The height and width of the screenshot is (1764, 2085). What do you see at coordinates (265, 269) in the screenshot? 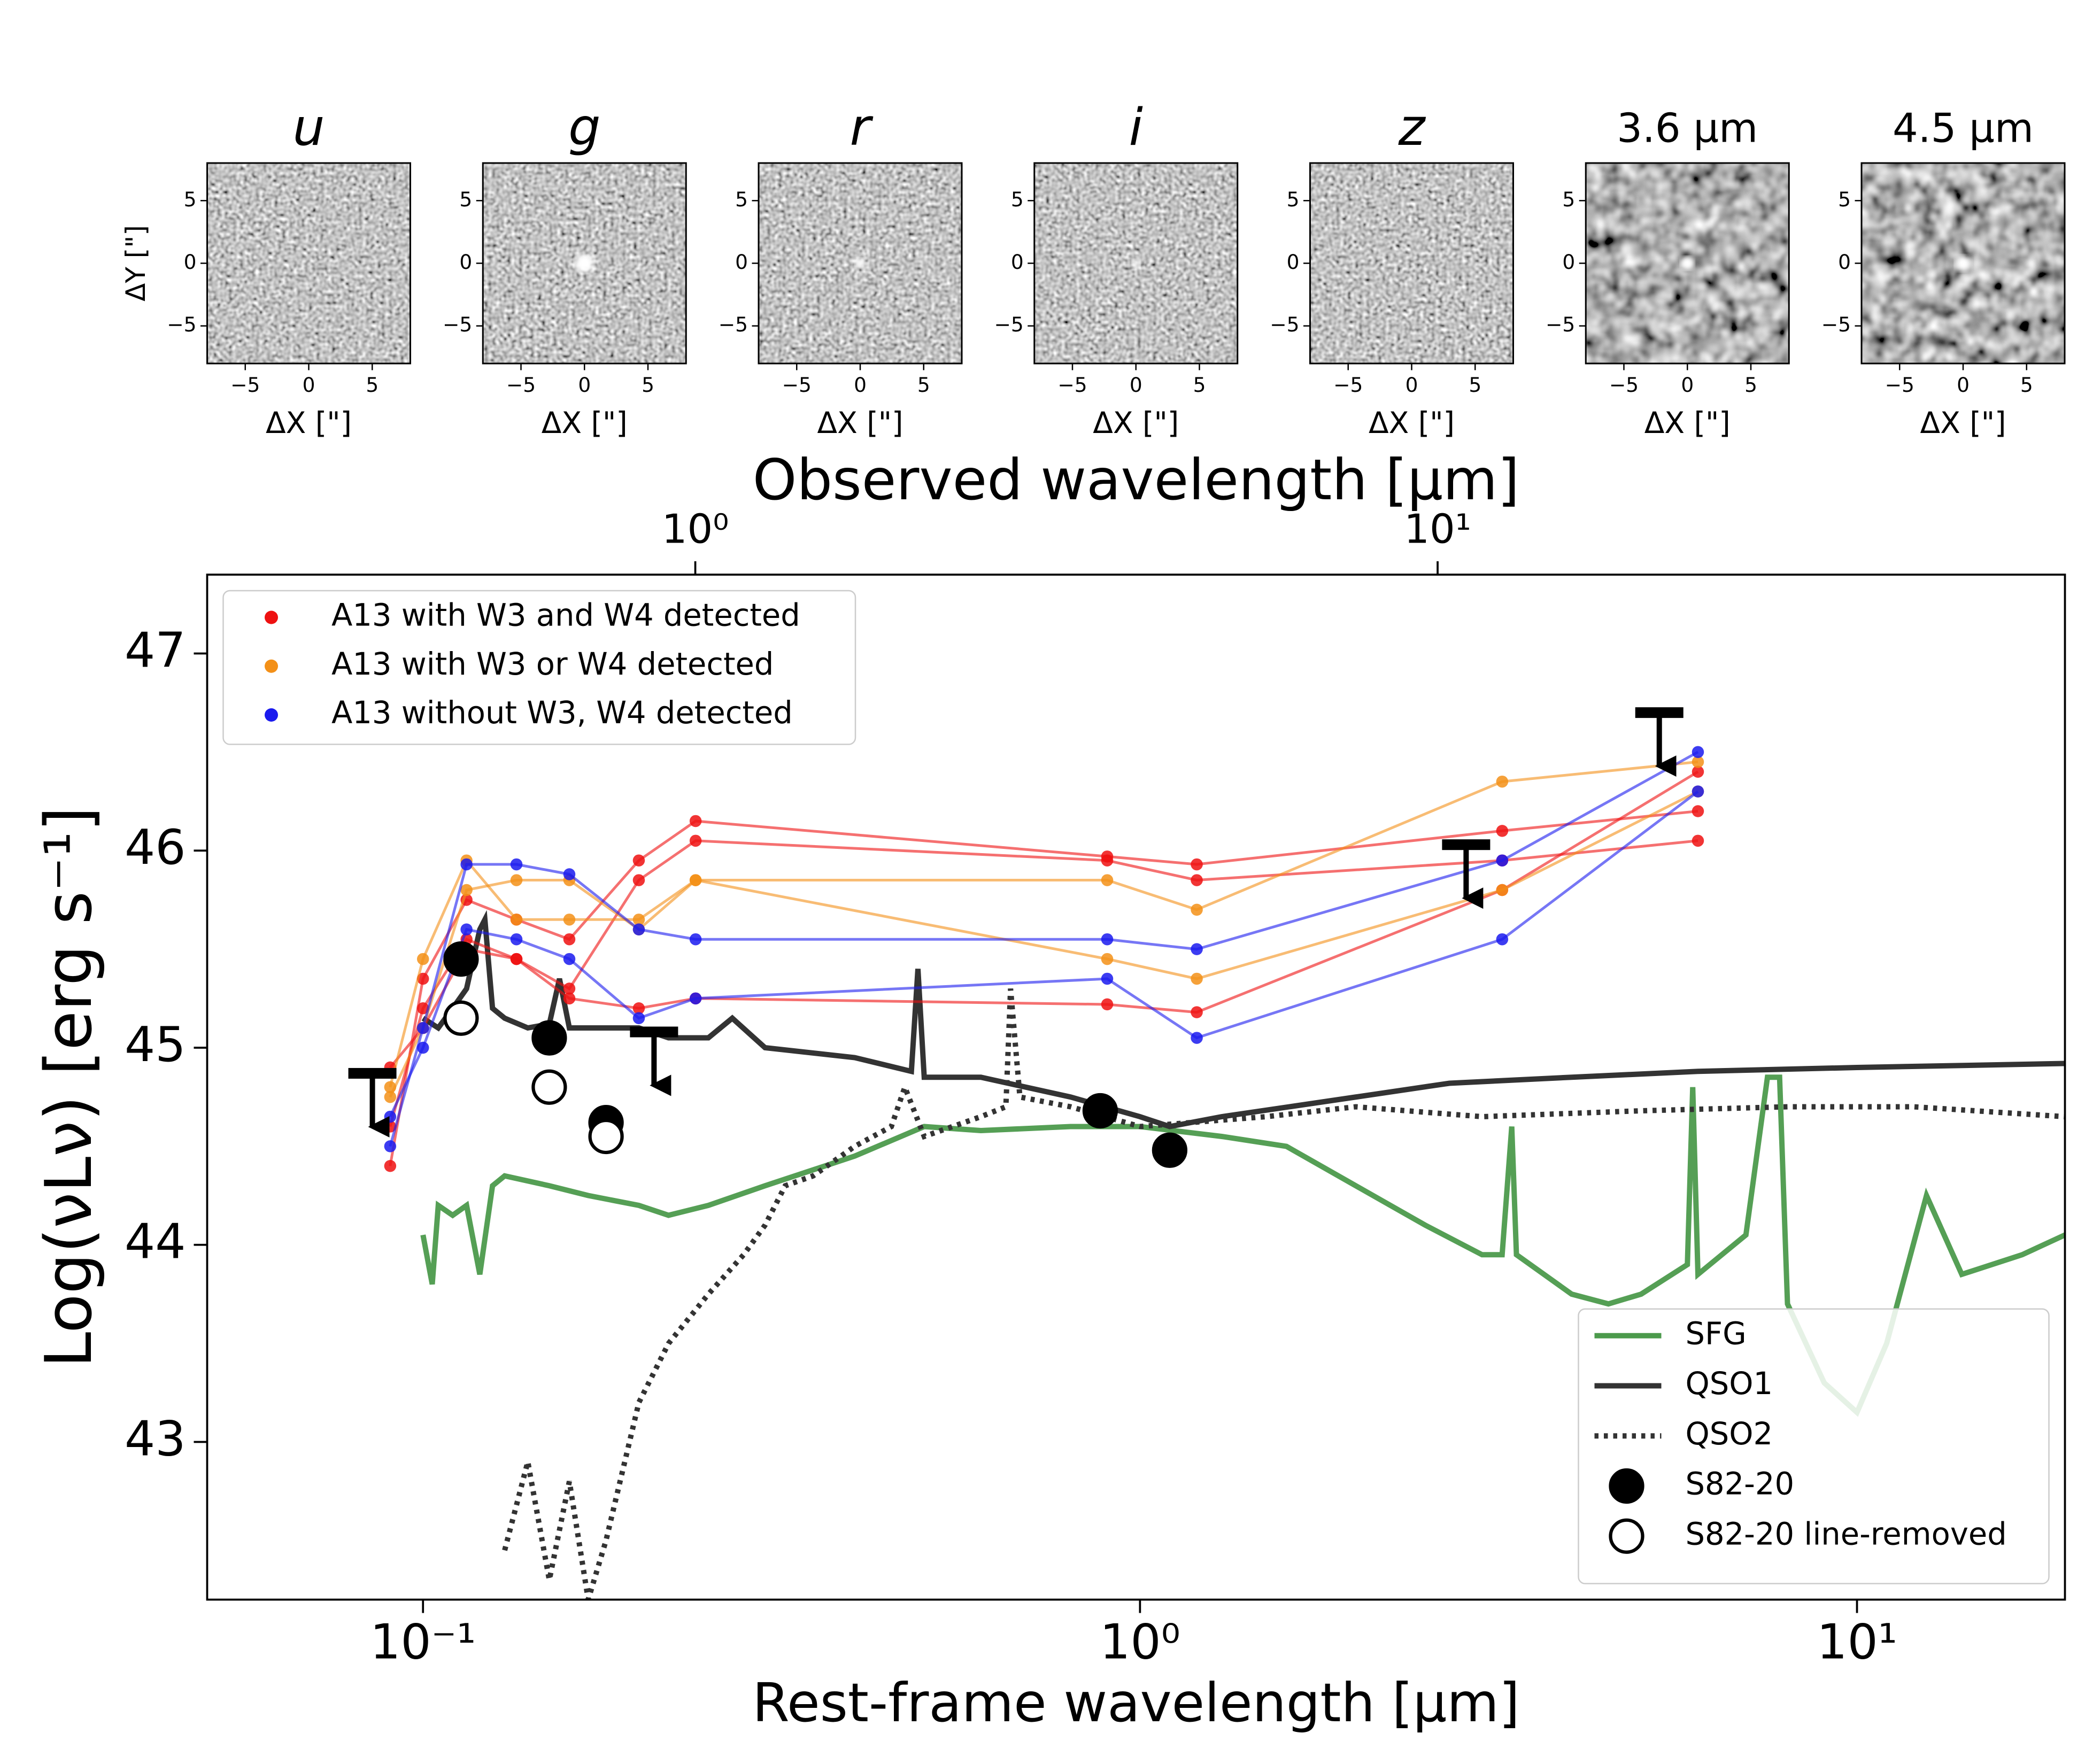
I see `cutout-panel: u −5 0 5 −5 0 5 ΔX ["] ΔY ["]` at bounding box center [265, 269].